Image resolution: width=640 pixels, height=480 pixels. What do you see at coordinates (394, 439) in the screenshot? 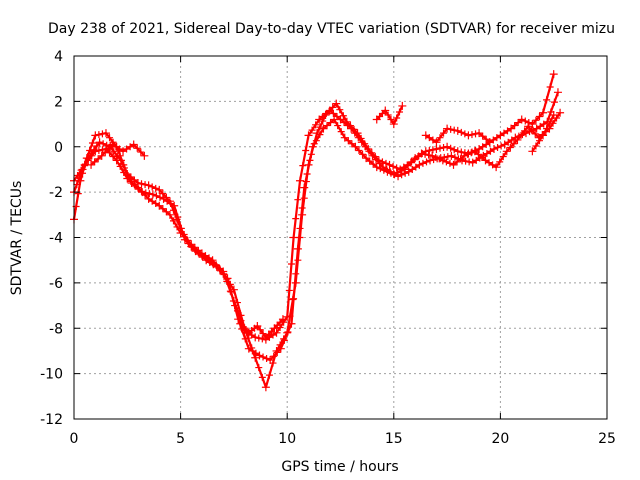
I see `x-tick-label: 15` at bounding box center [394, 439].